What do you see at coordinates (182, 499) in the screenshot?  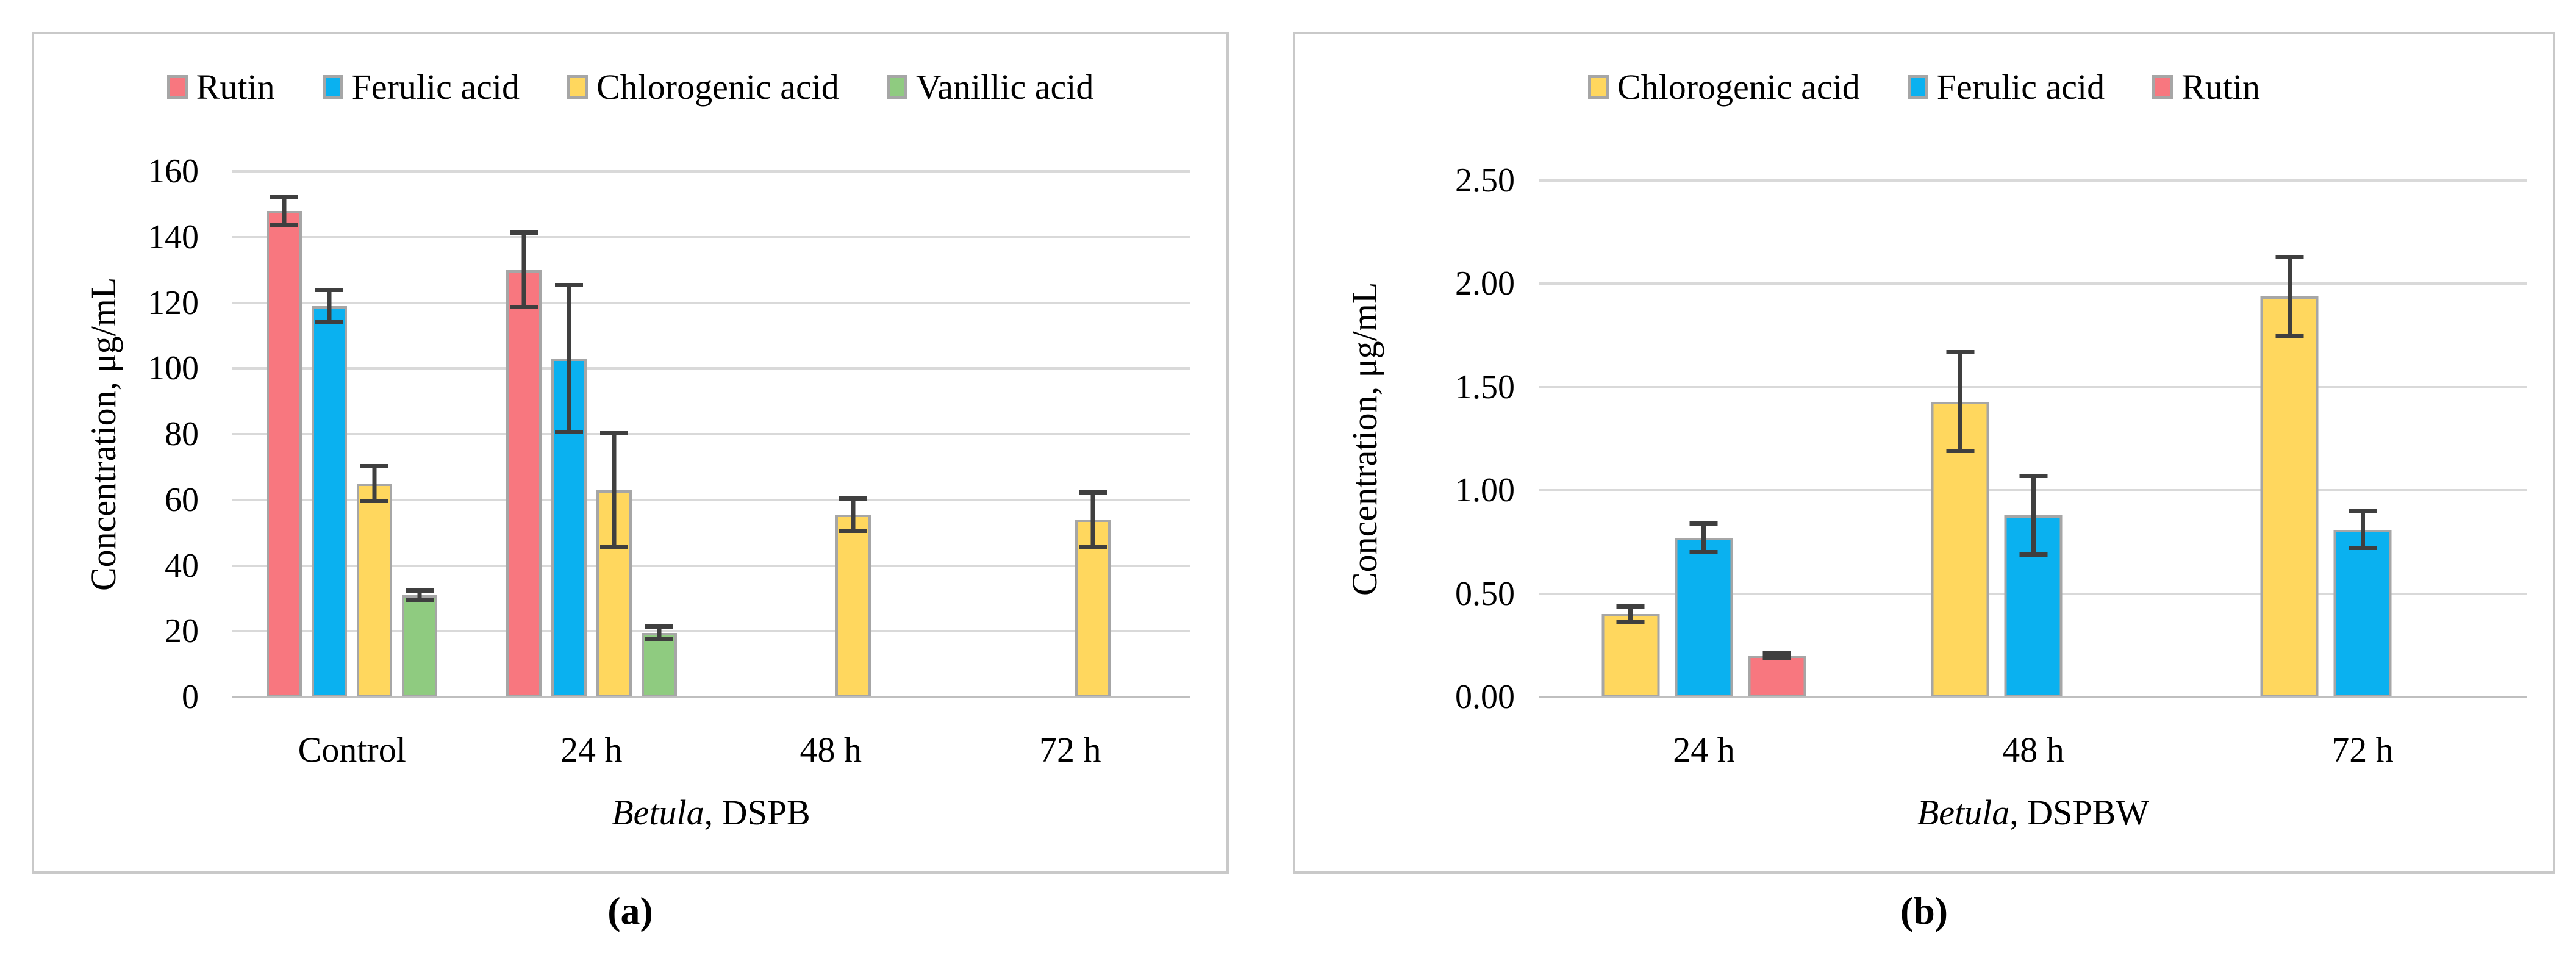 I see `y-tick-60: 60` at bounding box center [182, 499].